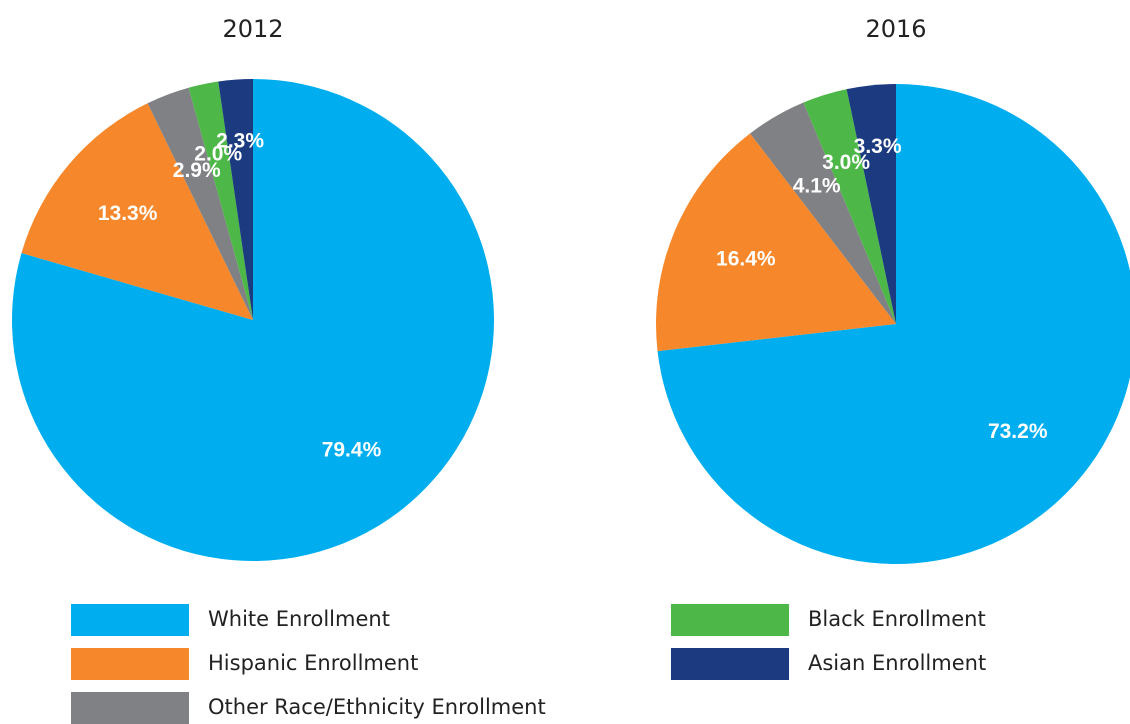 The image size is (1130, 724). I want to click on data-label: 13.3%, so click(128, 213).